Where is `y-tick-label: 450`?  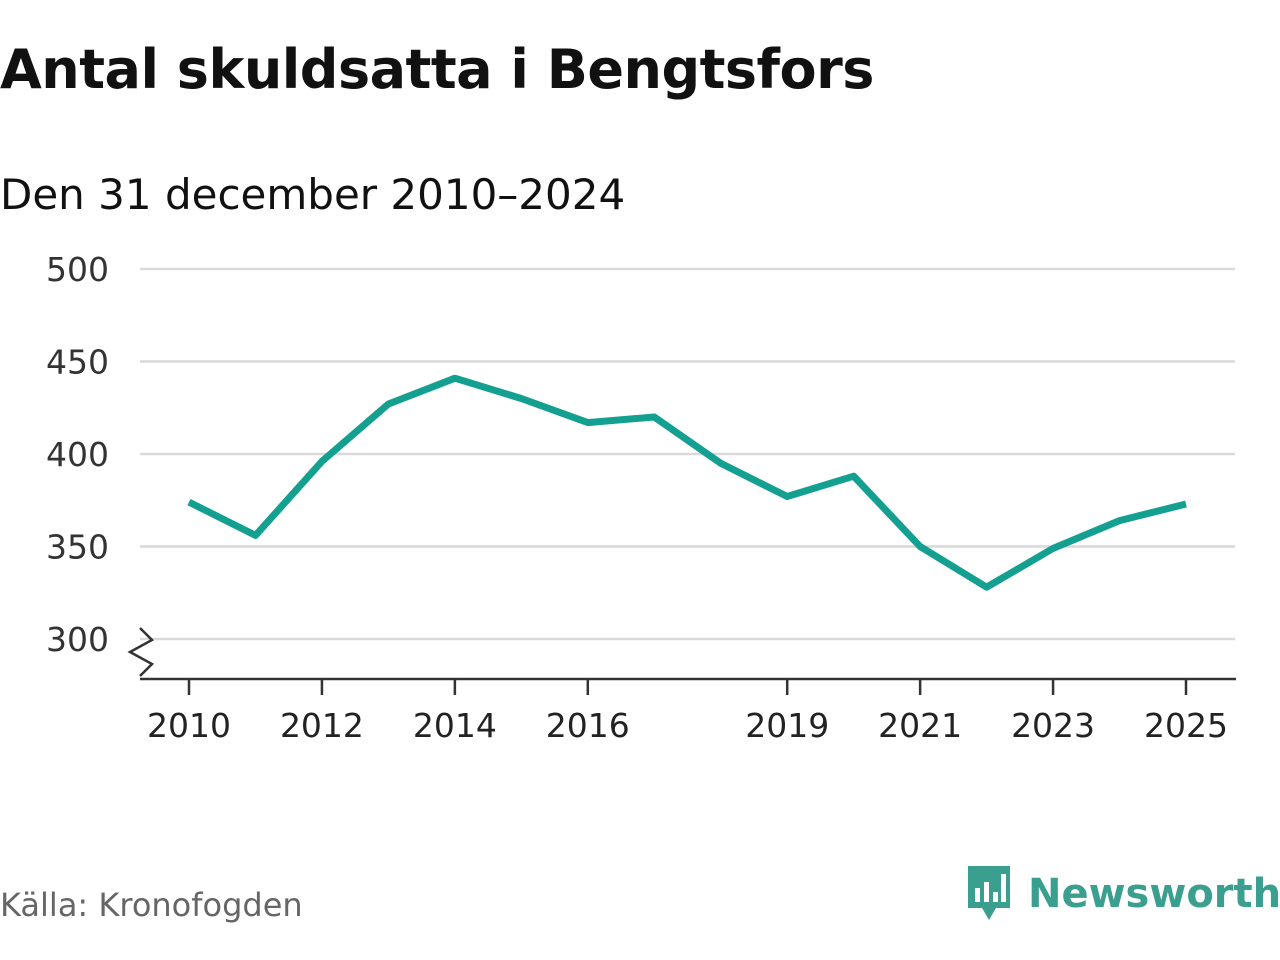
y-tick-label: 450 is located at coordinates (77, 362).